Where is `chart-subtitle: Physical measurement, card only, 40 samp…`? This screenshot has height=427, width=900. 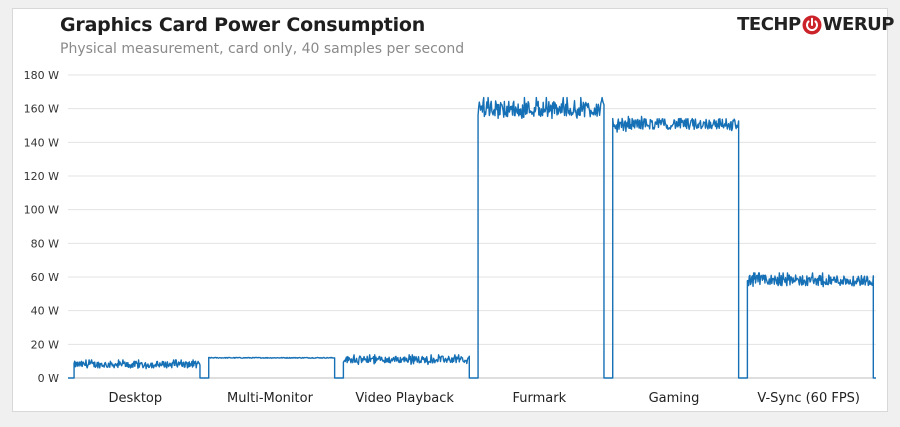
chart-subtitle: Physical measurement, card only, 40 samp… is located at coordinates (262, 49).